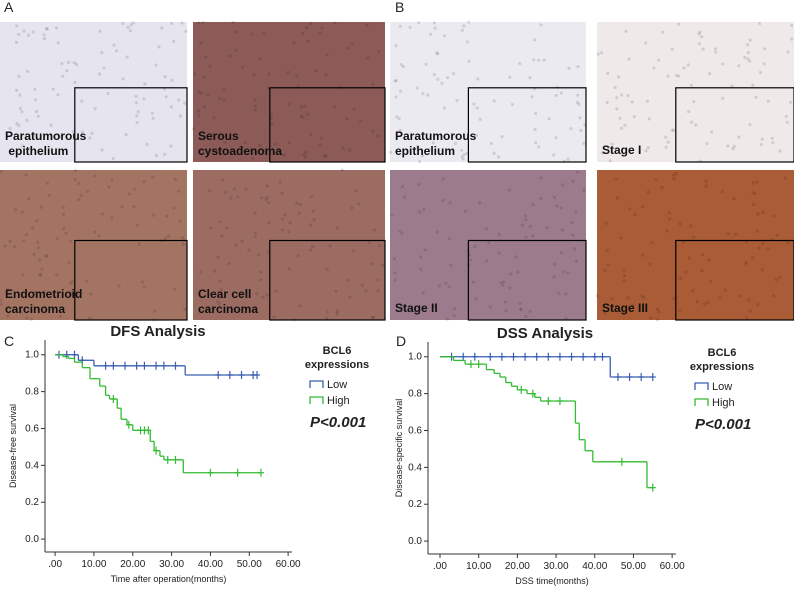  Describe the element at coordinates (337, 365) in the screenshot. I see `legend-title: expressions` at that location.